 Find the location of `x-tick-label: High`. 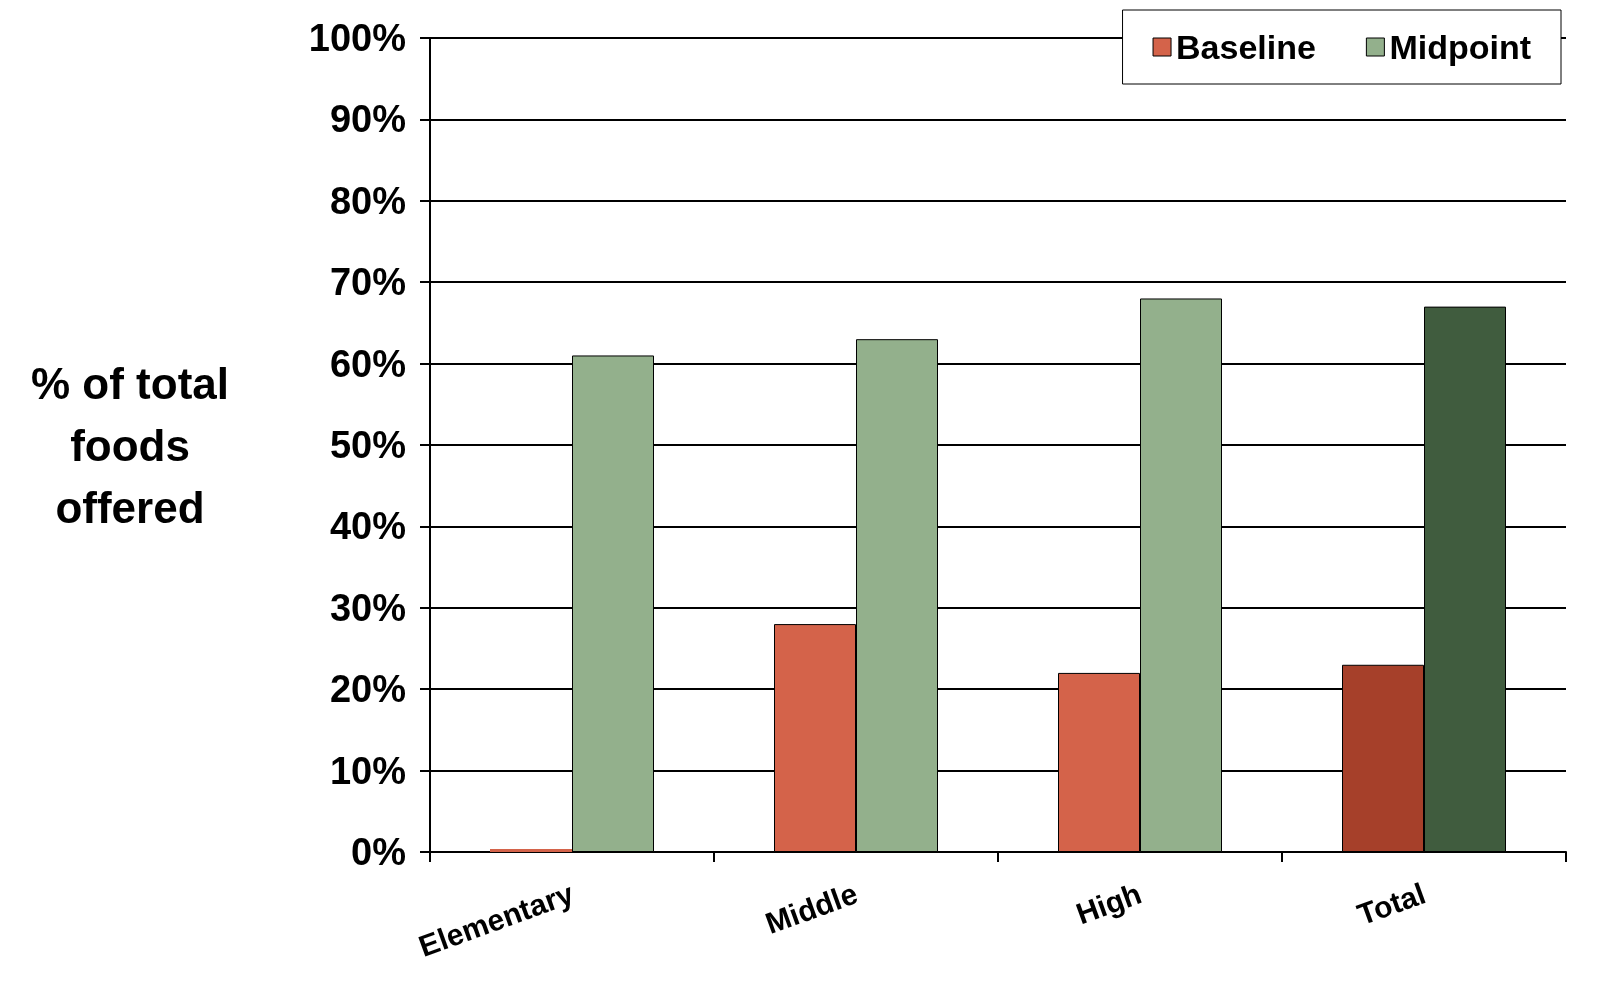

x-tick-label: High is located at coordinates (1108, 903).